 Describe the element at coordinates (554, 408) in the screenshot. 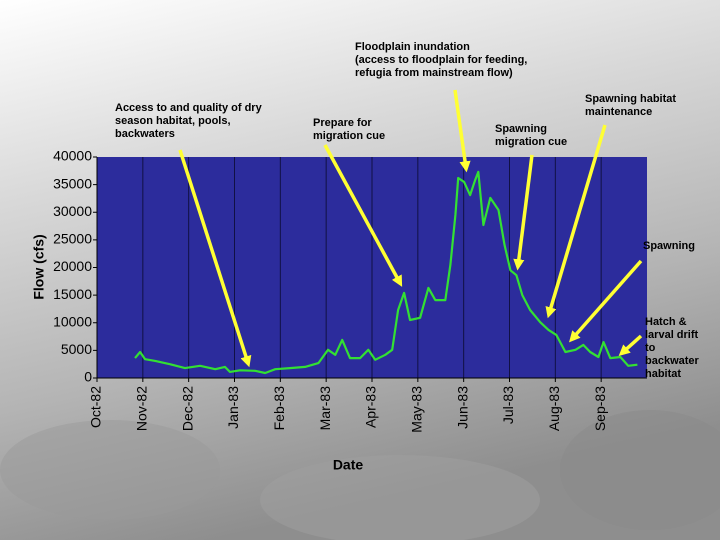

I see `x-tick-label: Aug-83` at that location.